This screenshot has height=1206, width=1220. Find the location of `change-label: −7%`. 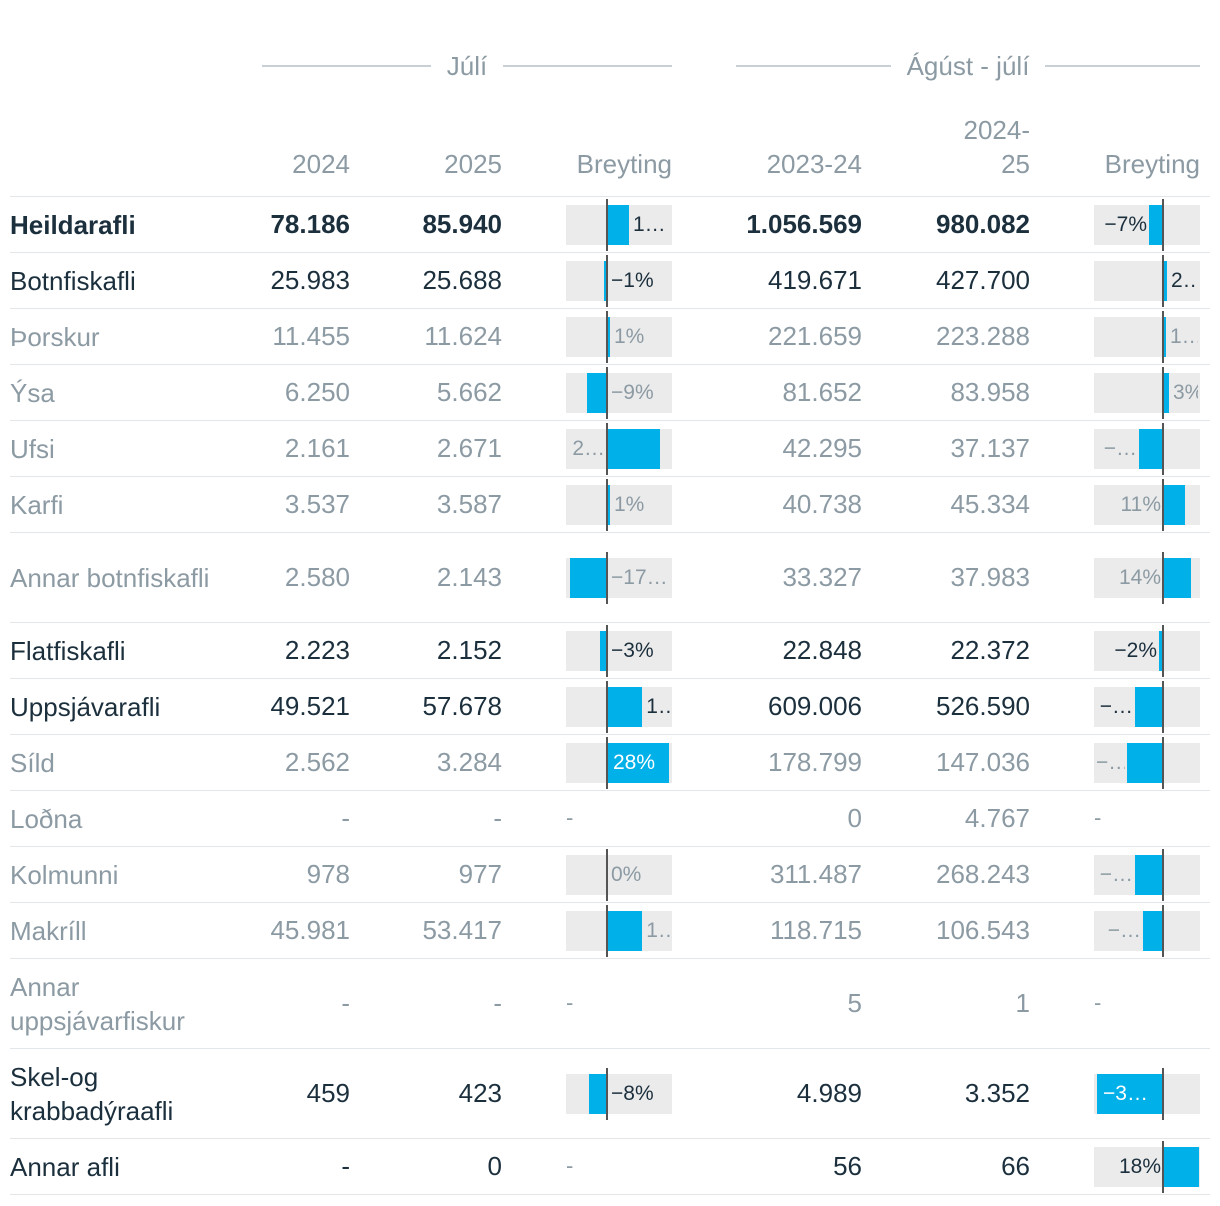

change-label: −7% is located at coordinates (1125, 224).